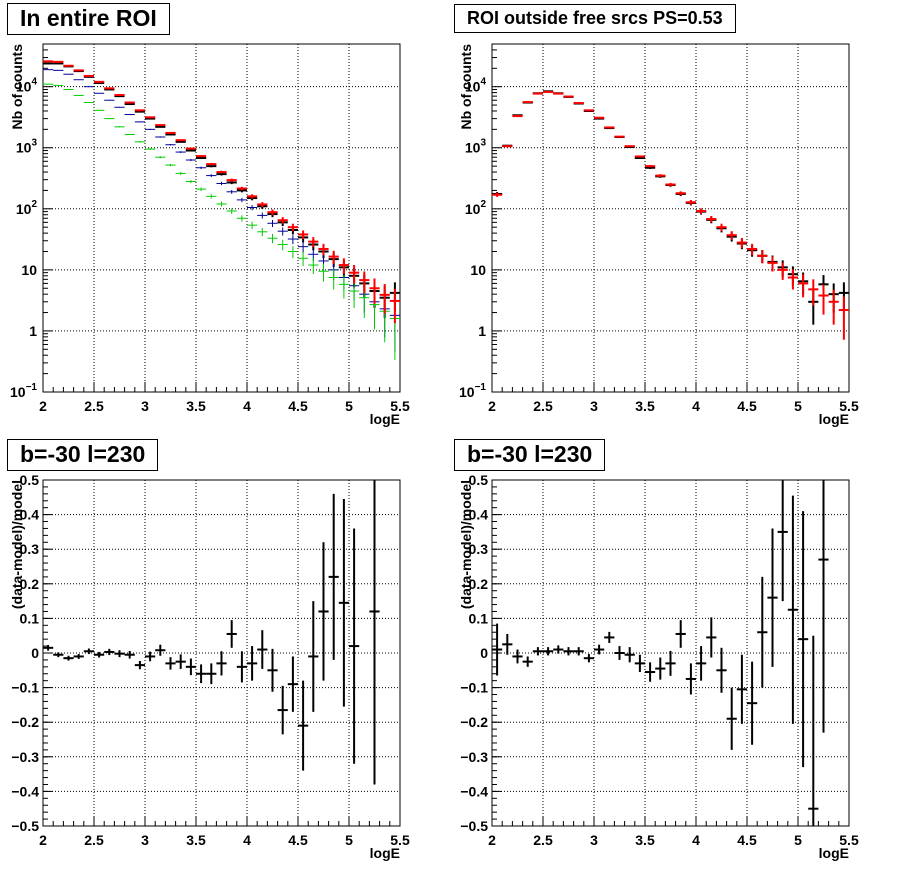 Image resolution: width=898 pixels, height=871 pixels. Describe the element at coordinates (83, 455) in the screenshot. I see `chart-title-bottom-left: b=-30 l=230` at that location.